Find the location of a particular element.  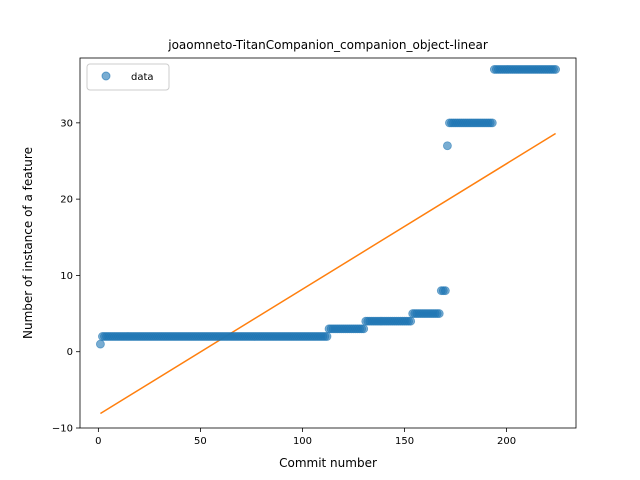

x-tick-label: 0 is located at coordinates (98, 441).